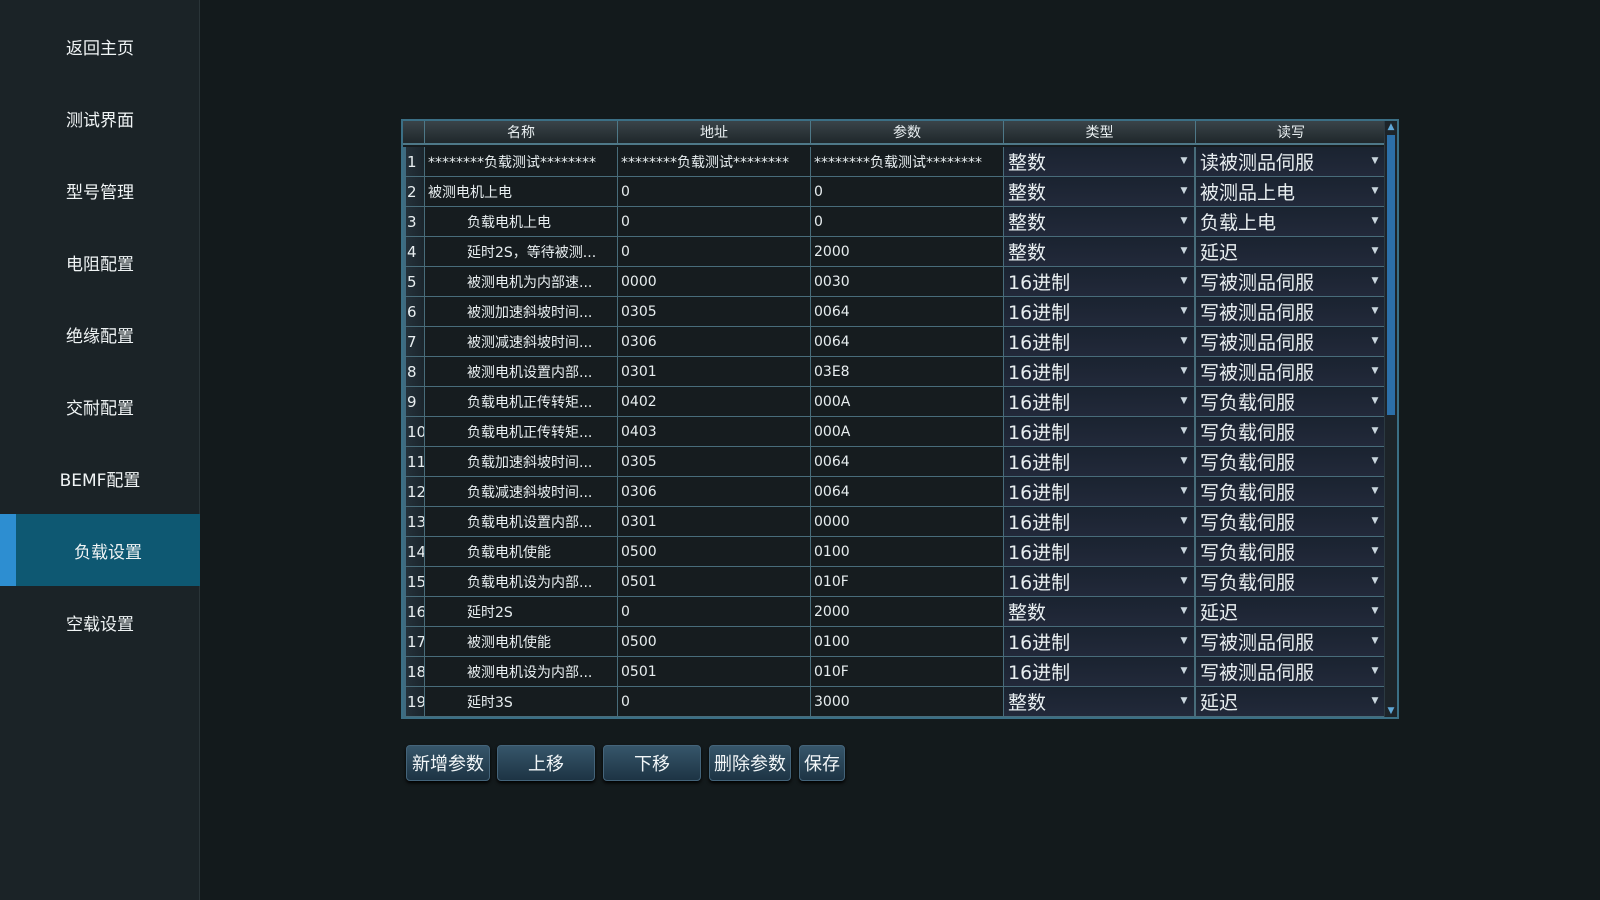  Describe the element at coordinates (907, 162) in the screenshot. I see `param-cell: ********负载测试********` at that location.